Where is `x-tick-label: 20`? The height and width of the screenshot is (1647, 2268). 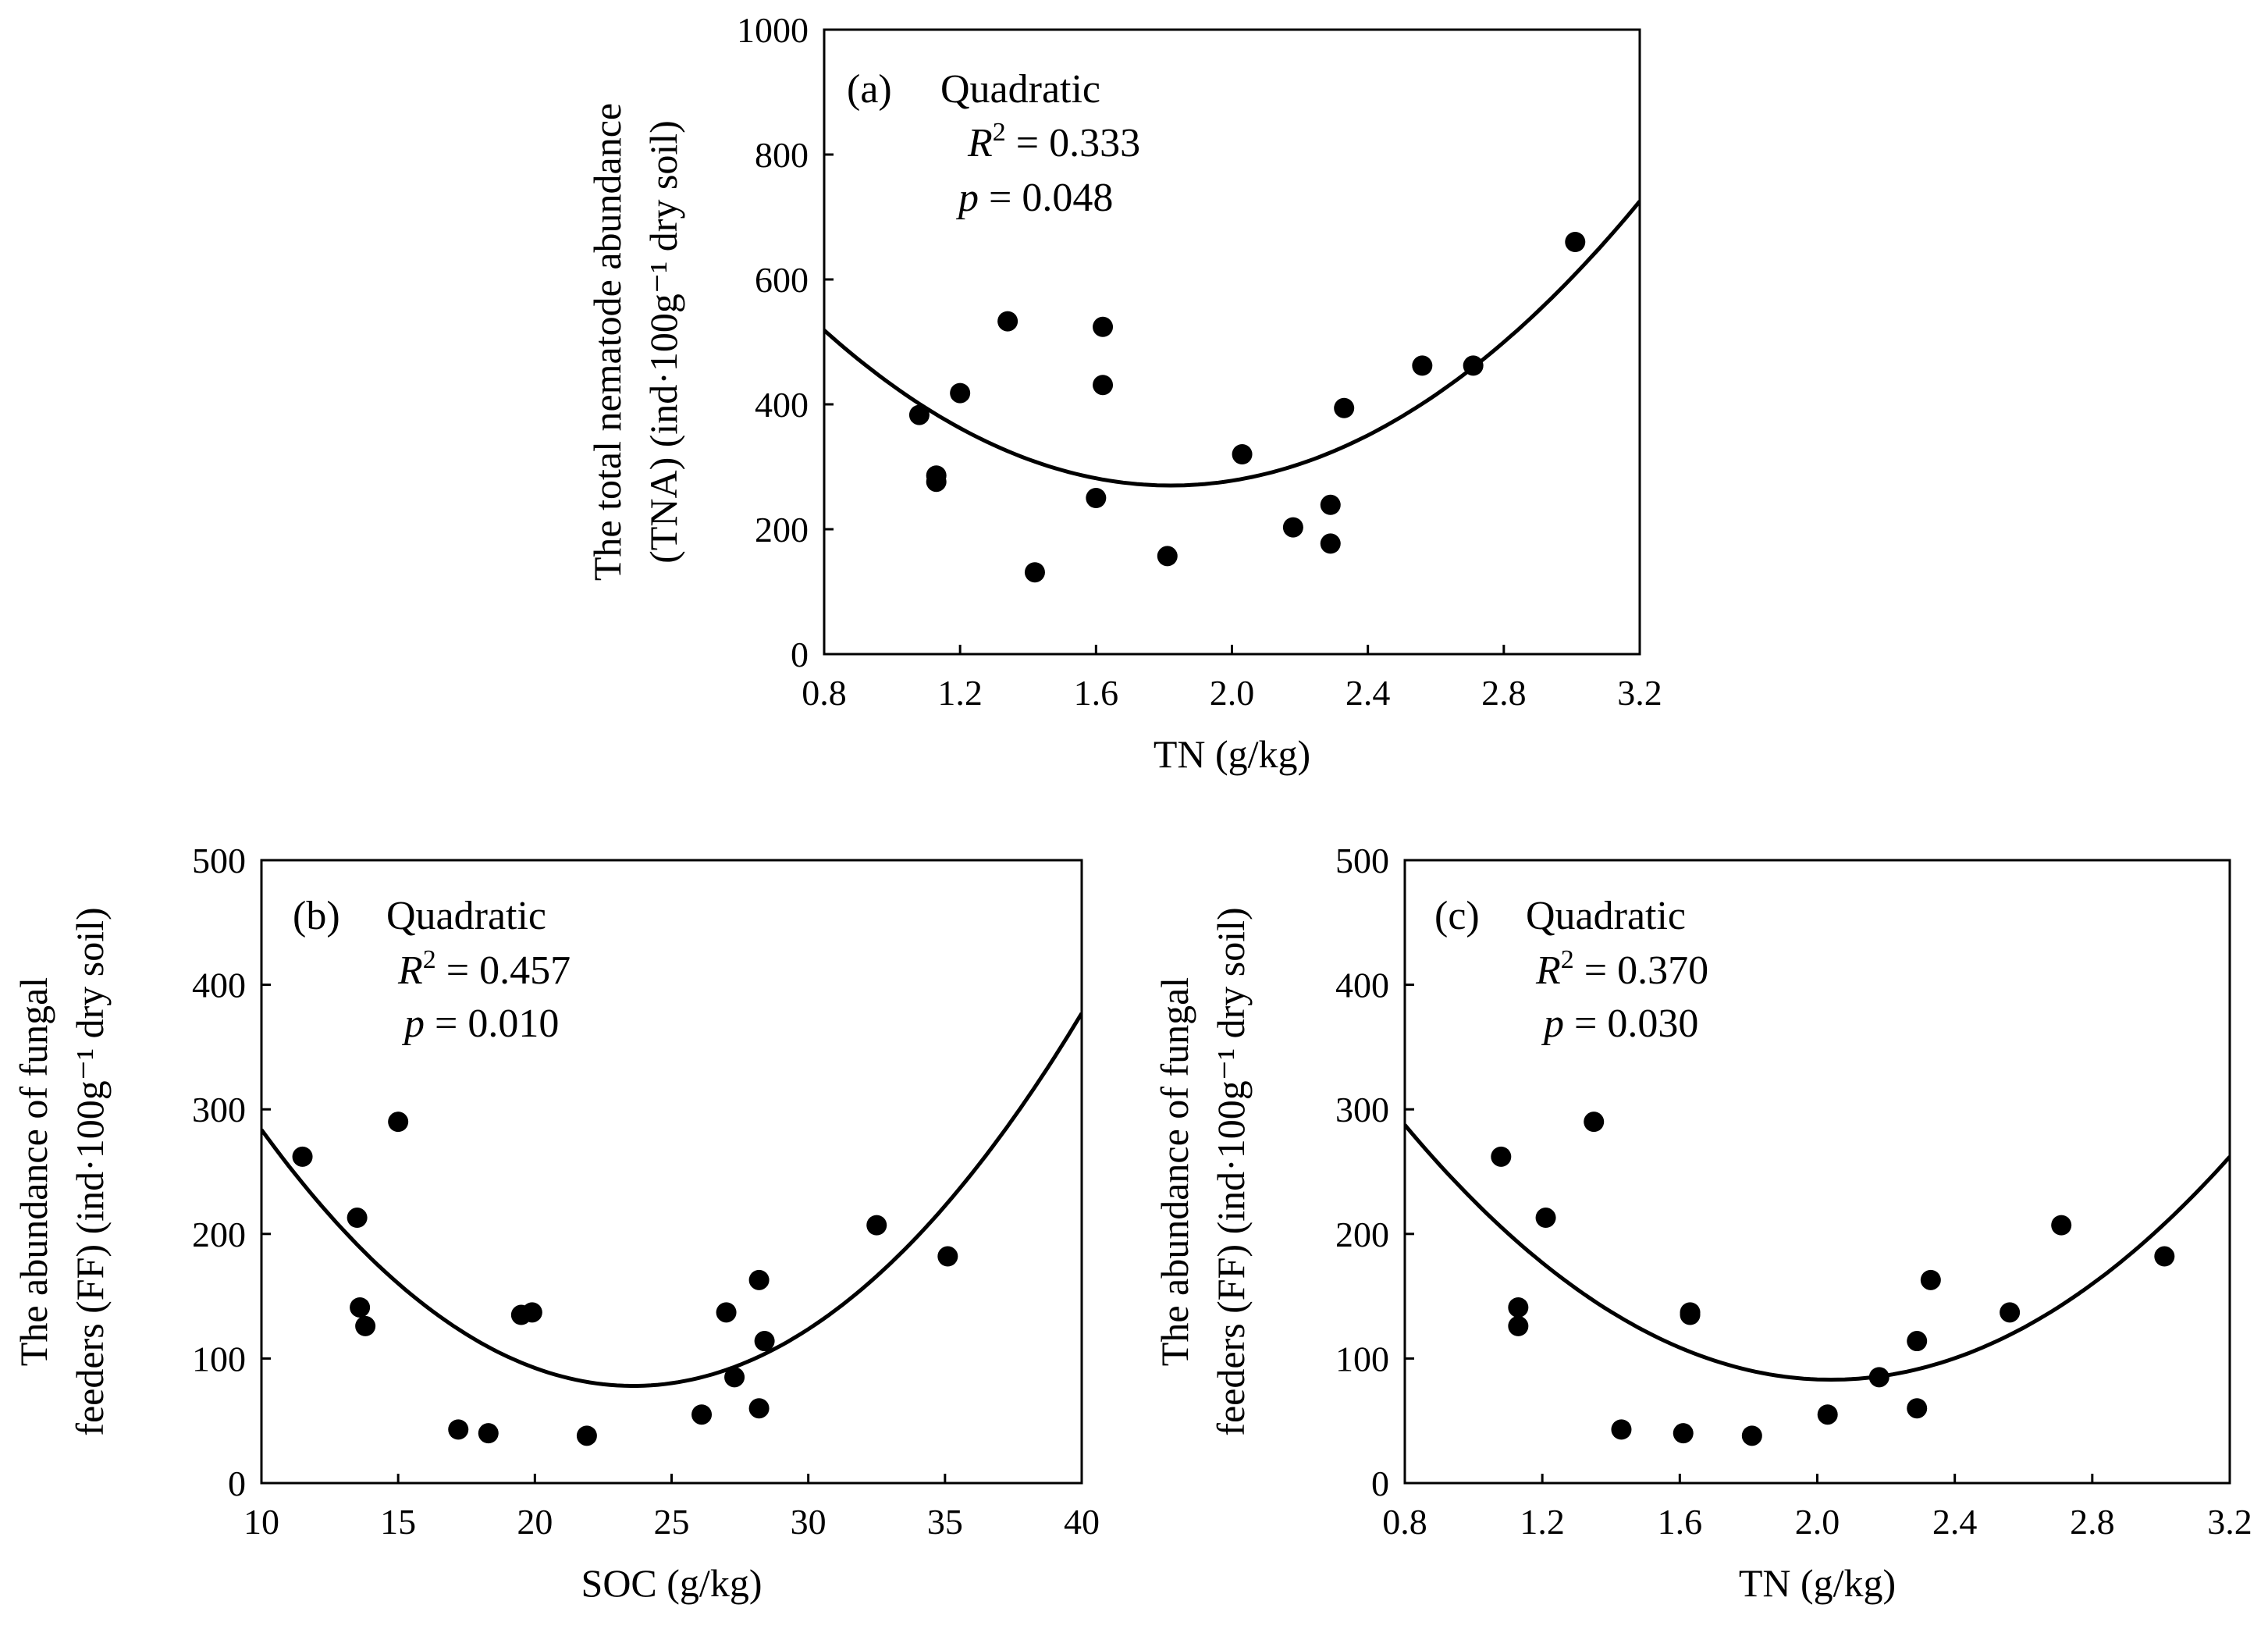
x-tick-label: 20 is located at coordinates (535, 1522).